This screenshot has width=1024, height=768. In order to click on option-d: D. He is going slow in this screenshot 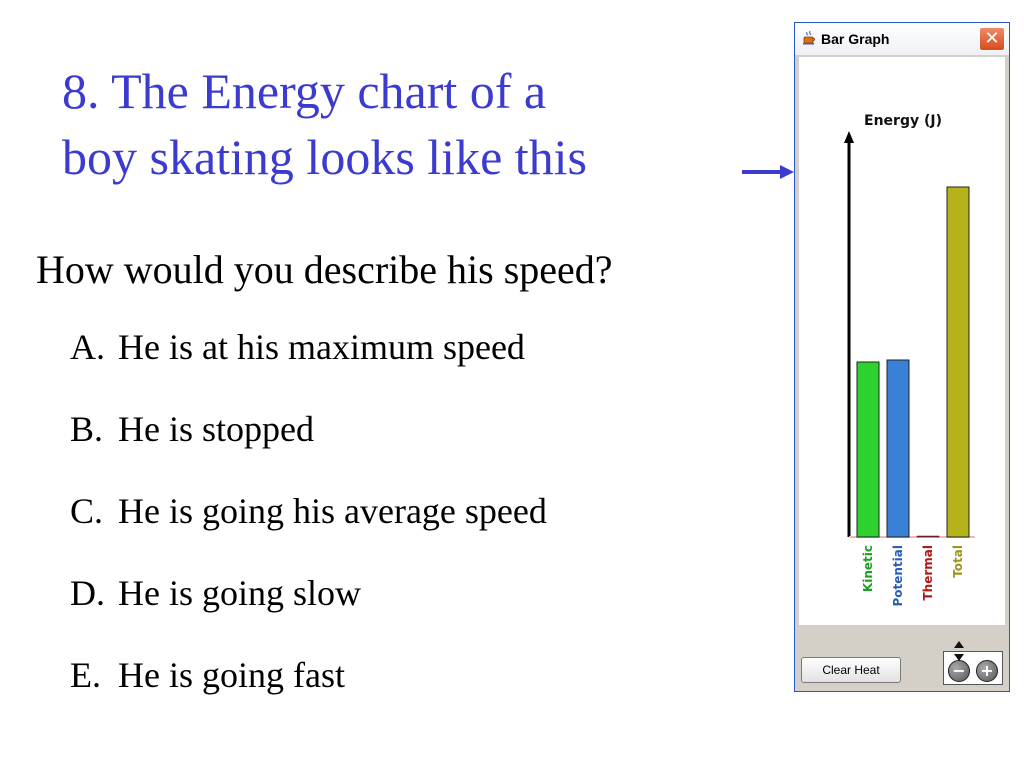, I will do `click(308, 613)`.